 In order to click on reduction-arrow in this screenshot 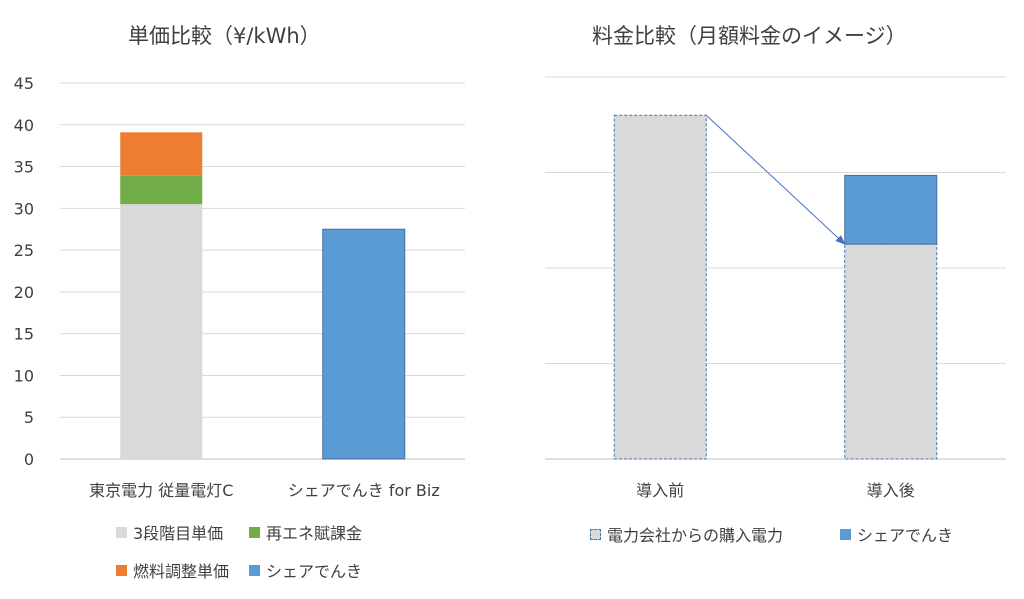, I will do `click(775, 179)`.